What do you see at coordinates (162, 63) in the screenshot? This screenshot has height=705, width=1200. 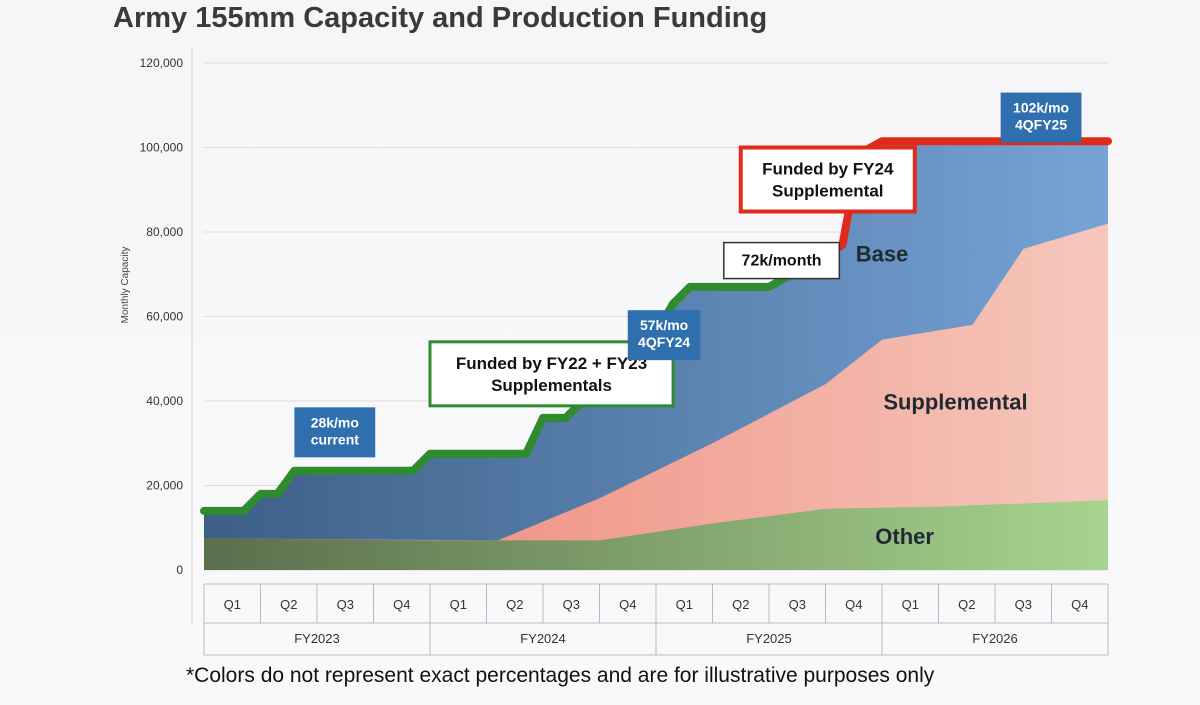 I see `y-tick-label: 120,000` at bounding box center [162, 63].